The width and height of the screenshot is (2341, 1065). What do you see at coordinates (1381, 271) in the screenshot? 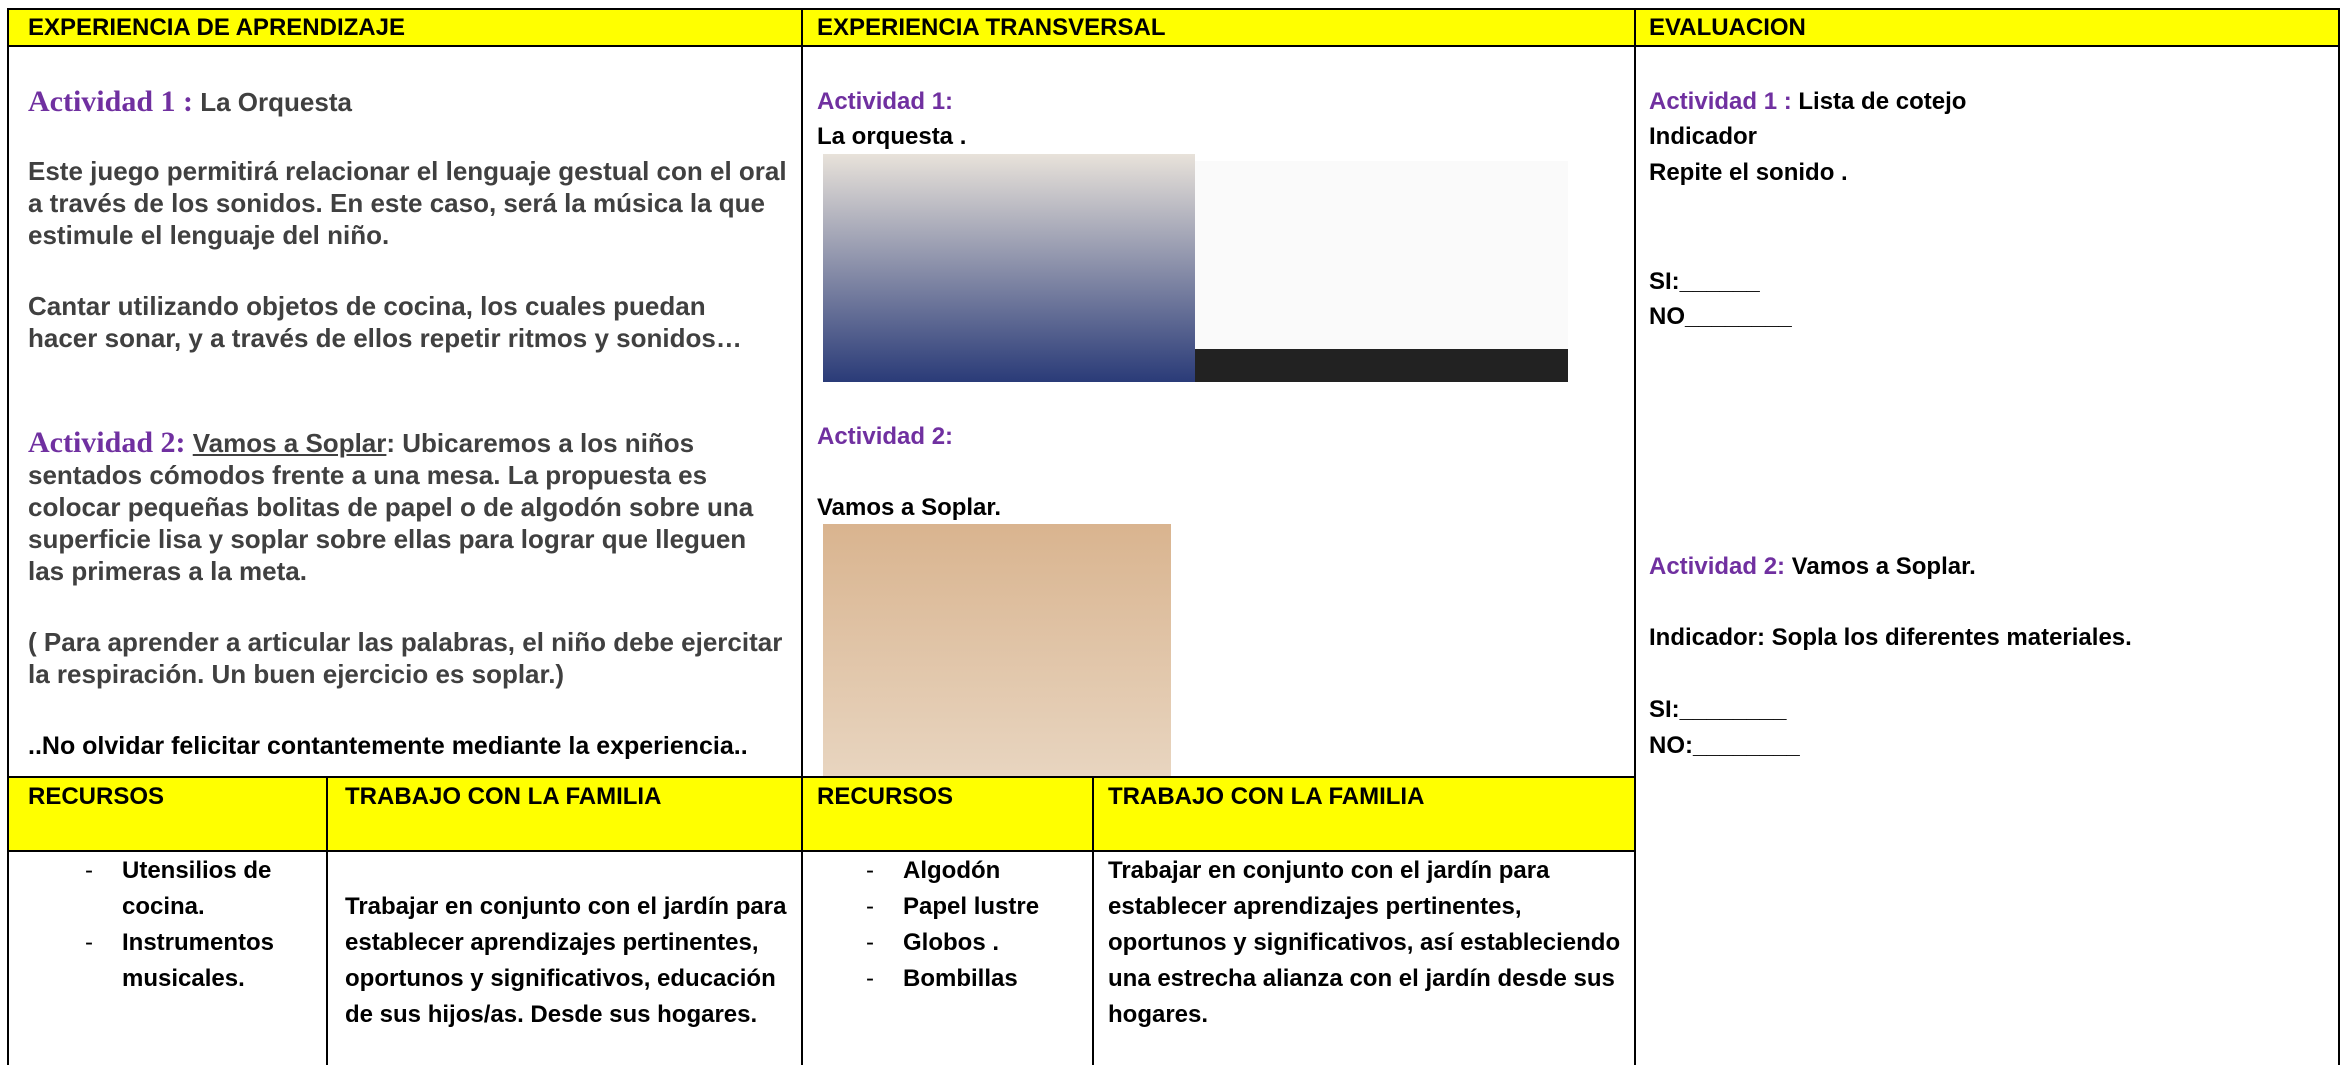
I see `illustration` at bounding box center [1381, 271].